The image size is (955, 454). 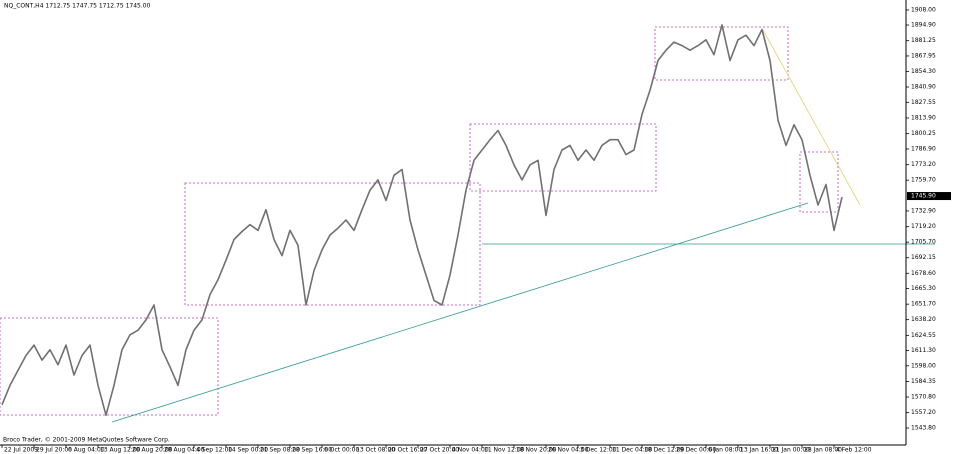 What do you see at coordinates (923, 226) in the screenshot?
I see `y-tick-label: 1719.20` at bounding box center [923, 226].